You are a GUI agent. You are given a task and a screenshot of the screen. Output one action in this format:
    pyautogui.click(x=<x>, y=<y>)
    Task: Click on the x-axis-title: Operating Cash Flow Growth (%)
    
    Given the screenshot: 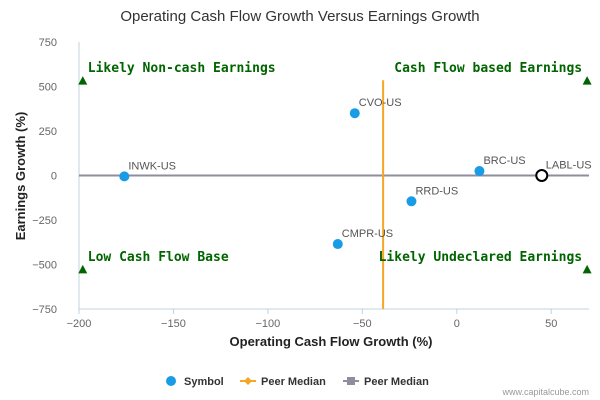 What is the action you would take?
    pyautogui.click(x=331, y=341)
    